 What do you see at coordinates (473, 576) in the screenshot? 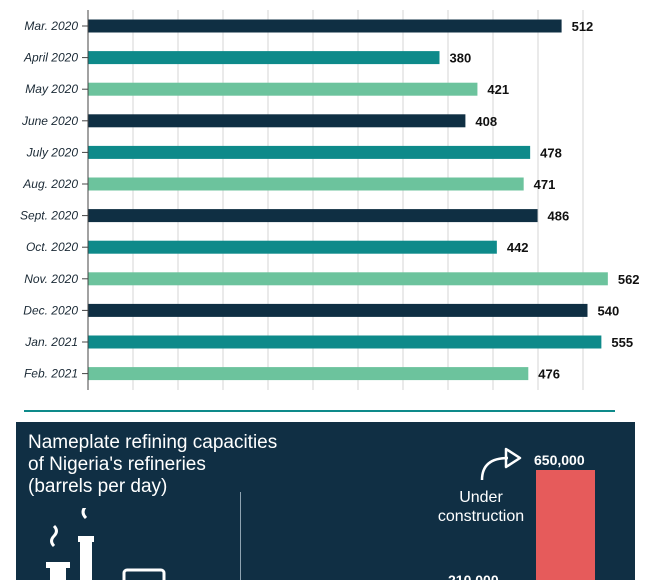
I see `partial-capacity-value: 210,000` at bounding box center [473, 576].